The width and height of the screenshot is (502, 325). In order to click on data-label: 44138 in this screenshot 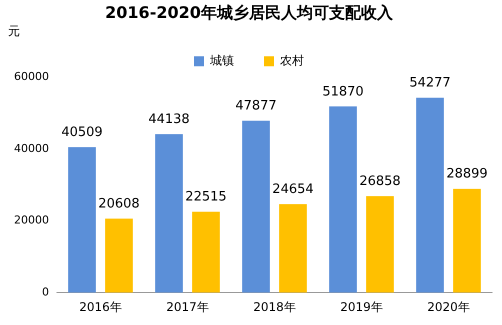, I will do `click(169, 120)`.